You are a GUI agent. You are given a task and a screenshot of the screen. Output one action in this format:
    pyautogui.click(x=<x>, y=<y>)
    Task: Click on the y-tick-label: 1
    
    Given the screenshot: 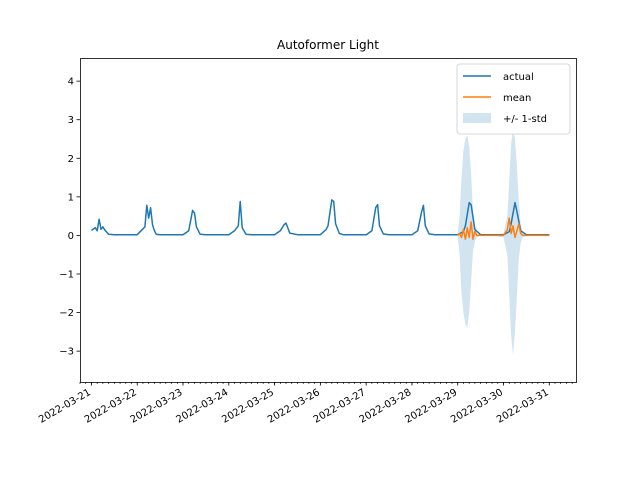 What is the action you would take?
    pyautogui.click(x=71, y=197)
    